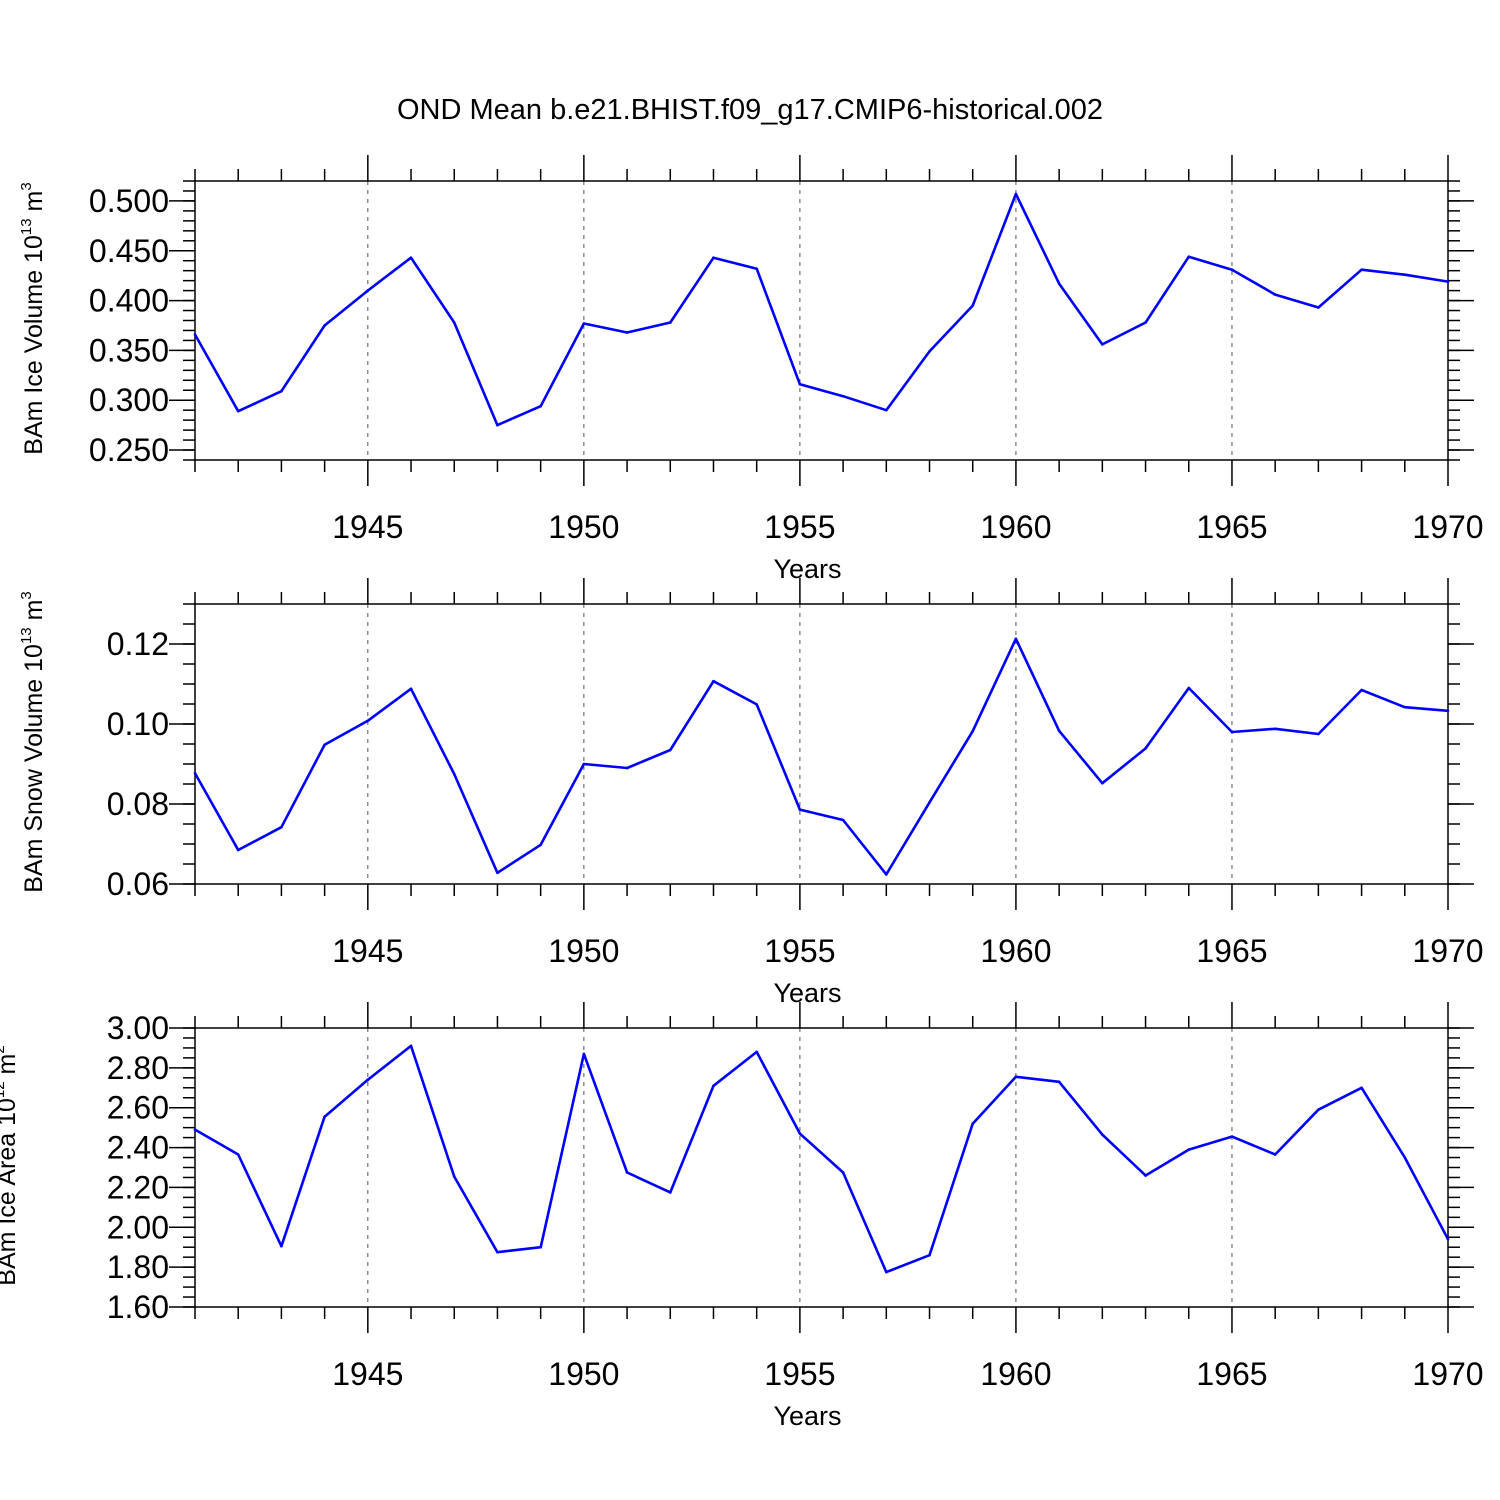 This screenshot has height=1500, width=1500. What do you see at coordinates (10, 1192) in the screenshot?
I see `y-axis-title-text: BAm Ice Area 10` at bounding box center [10, 1192].